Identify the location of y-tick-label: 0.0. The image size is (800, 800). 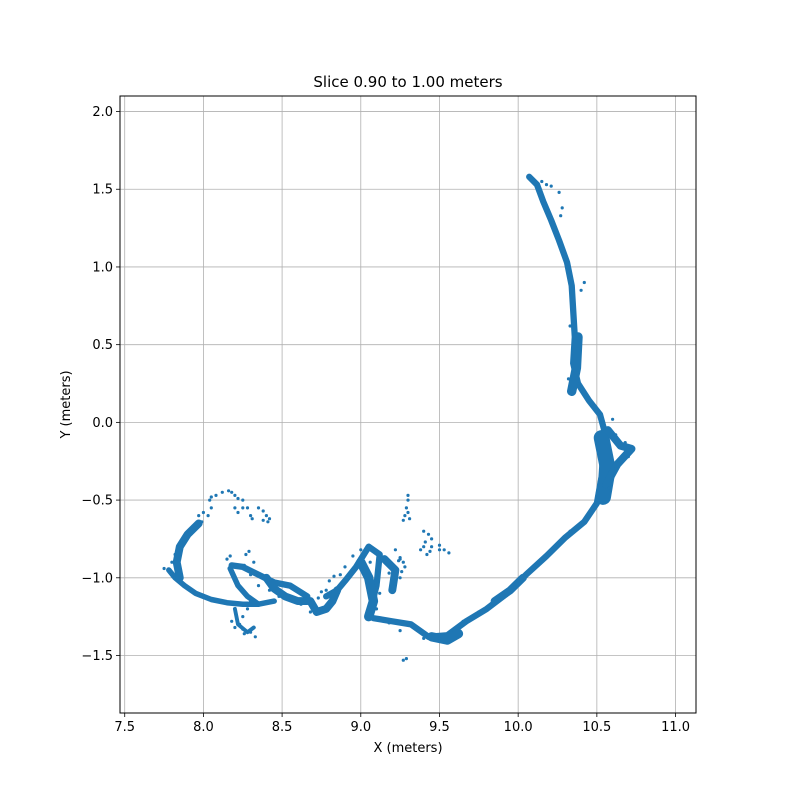
(102, 423).